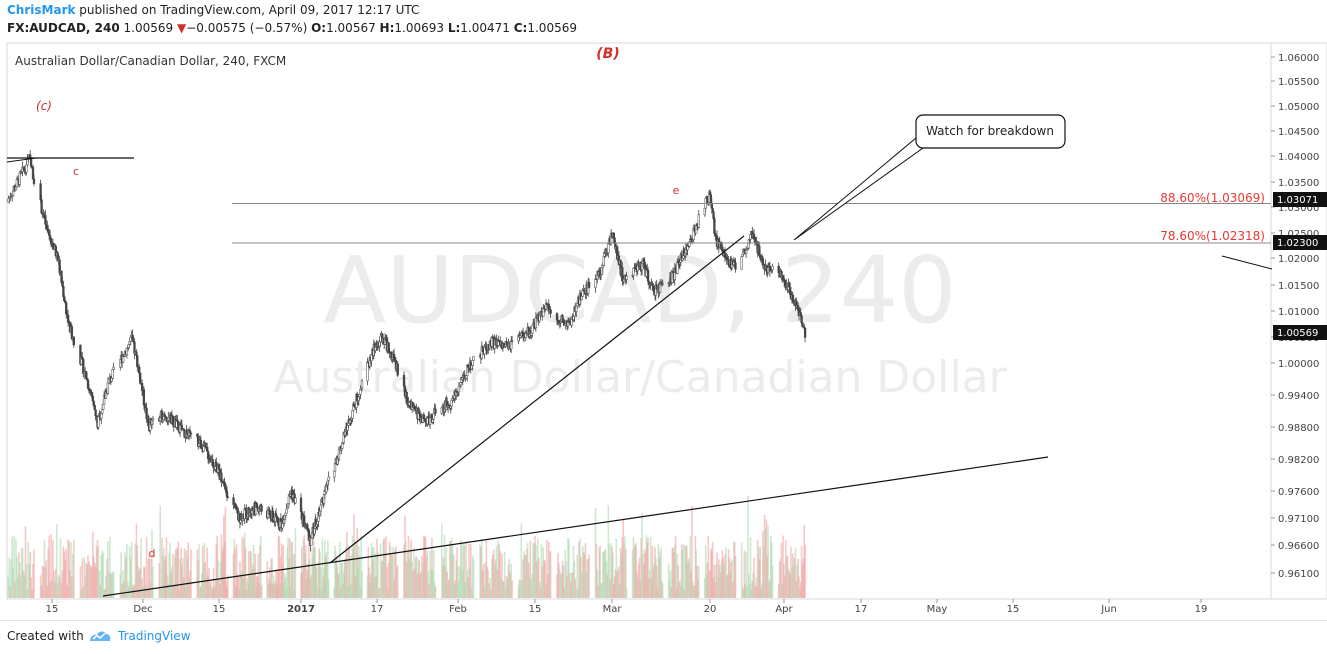  What do you see at coordinates (990, 131) in the screenshot?
I see `callout-box` at bounding box center [990, 131].